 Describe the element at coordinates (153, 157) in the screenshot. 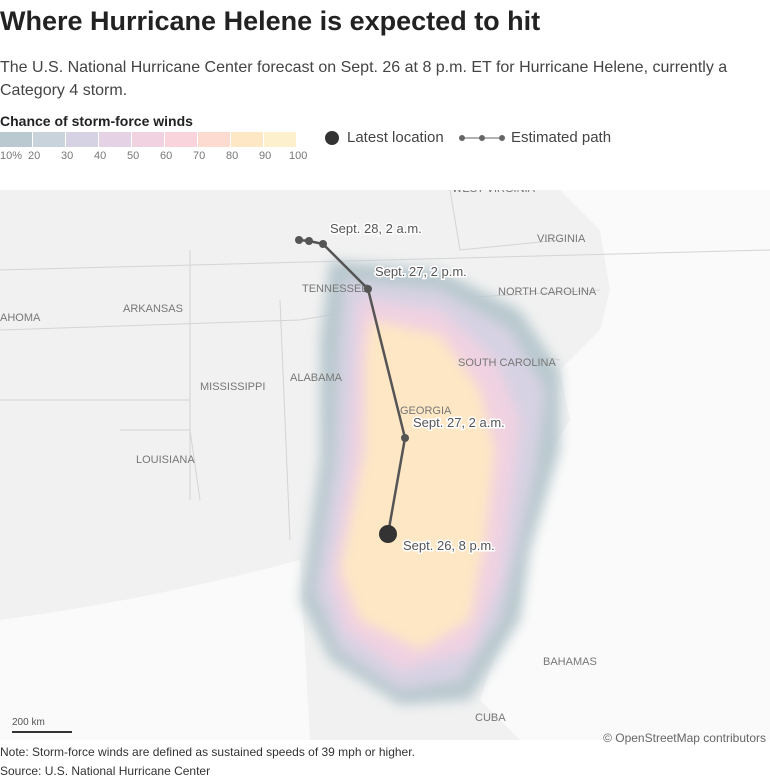

I see `legend-ticks: 10% 20 30 40 50 60 70 80 90 100` at that location.